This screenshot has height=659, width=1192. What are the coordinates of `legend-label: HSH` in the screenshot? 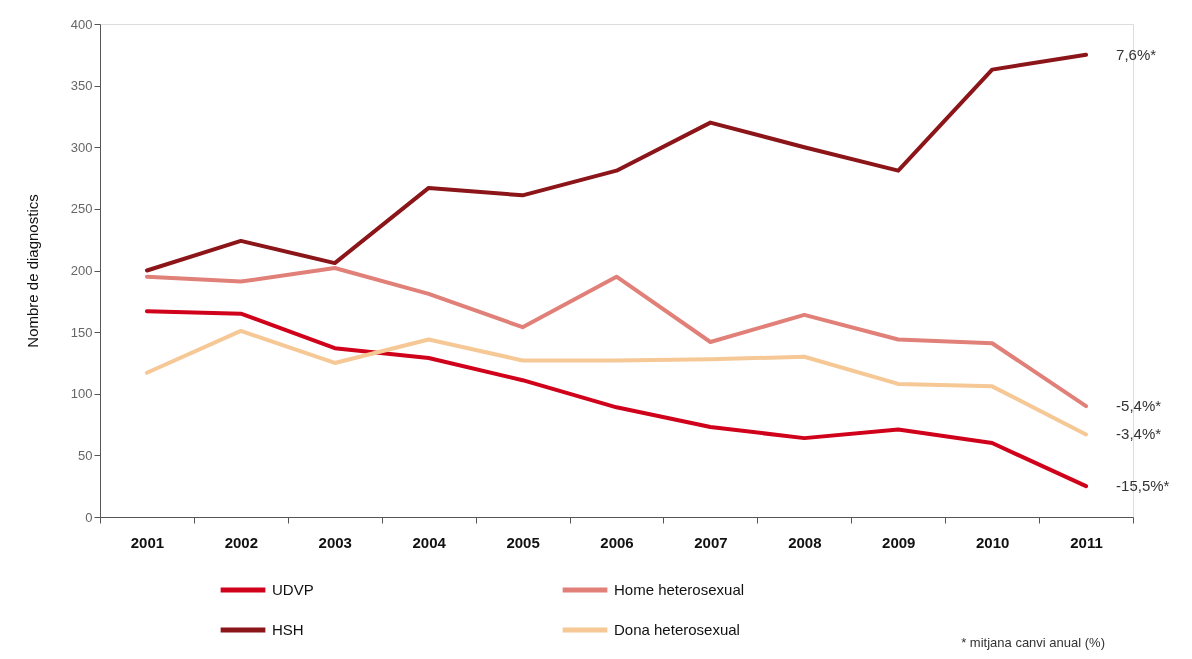 It's located at (288, 629).